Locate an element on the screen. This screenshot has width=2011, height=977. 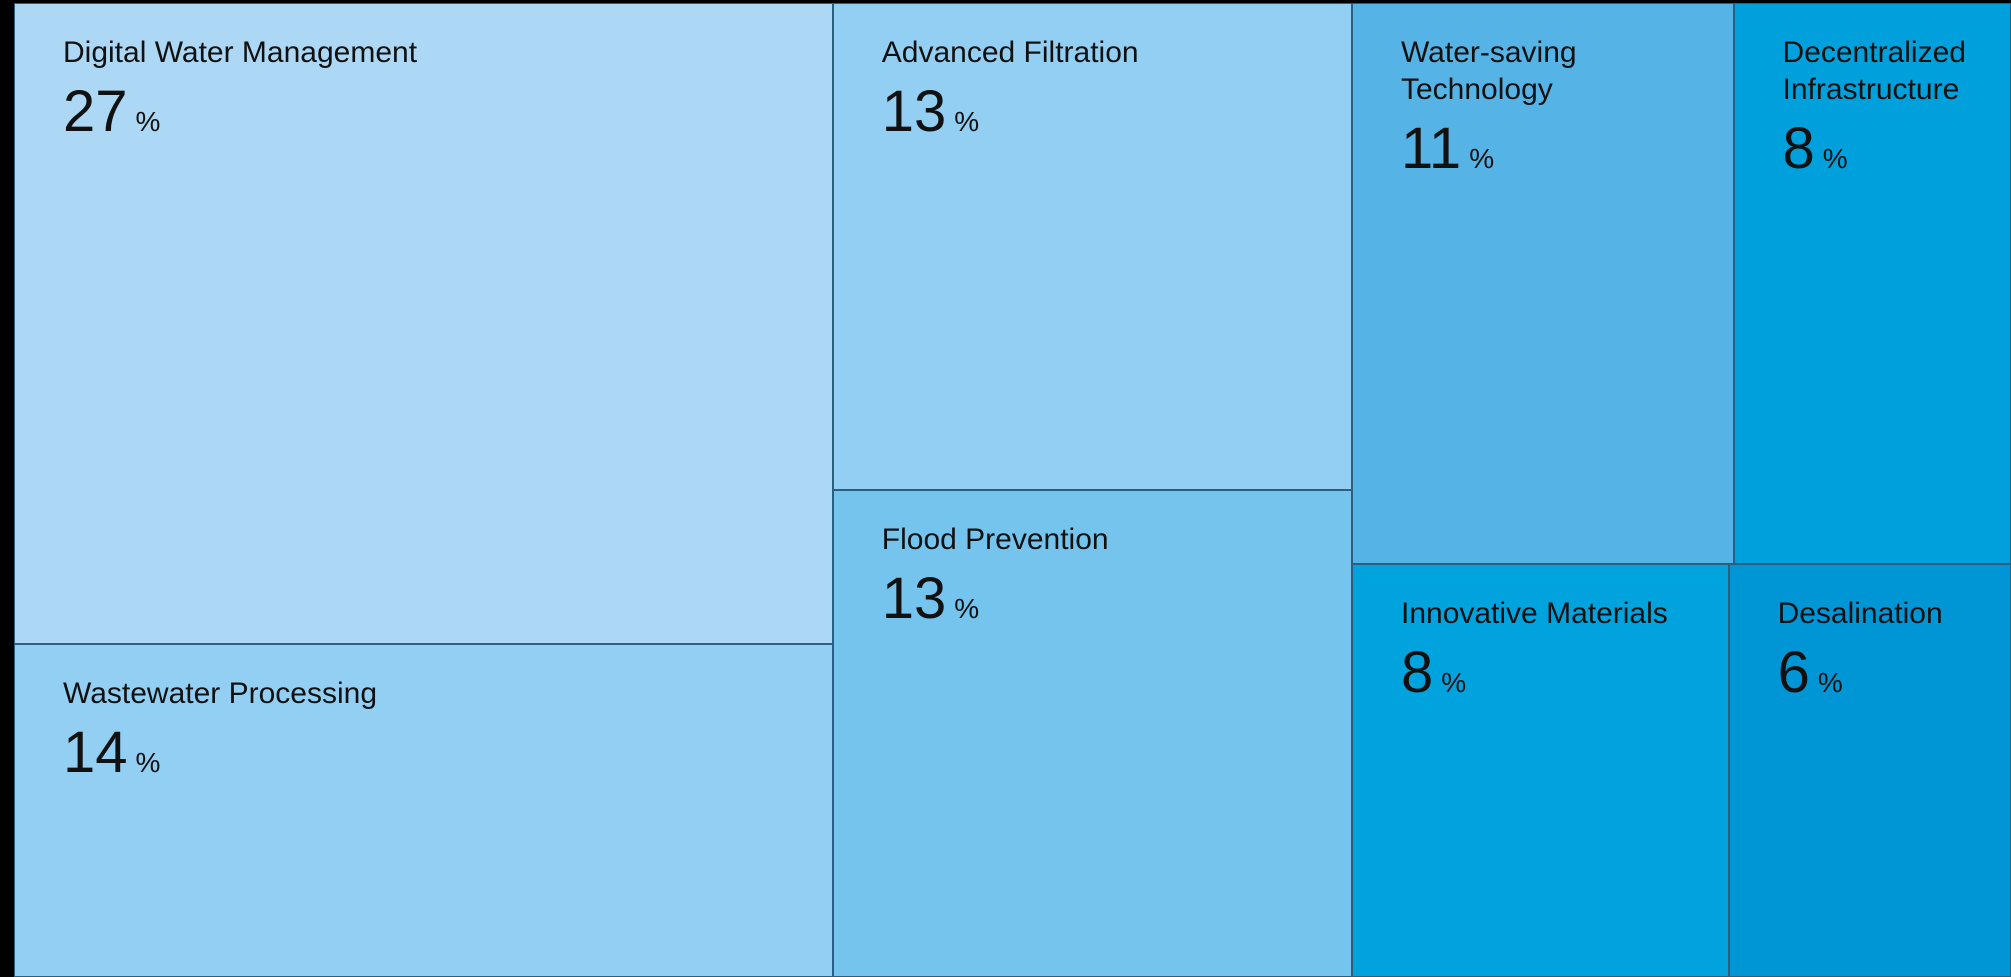
tile: Flood Prevention 13% is located at coordinates (1092, 733).